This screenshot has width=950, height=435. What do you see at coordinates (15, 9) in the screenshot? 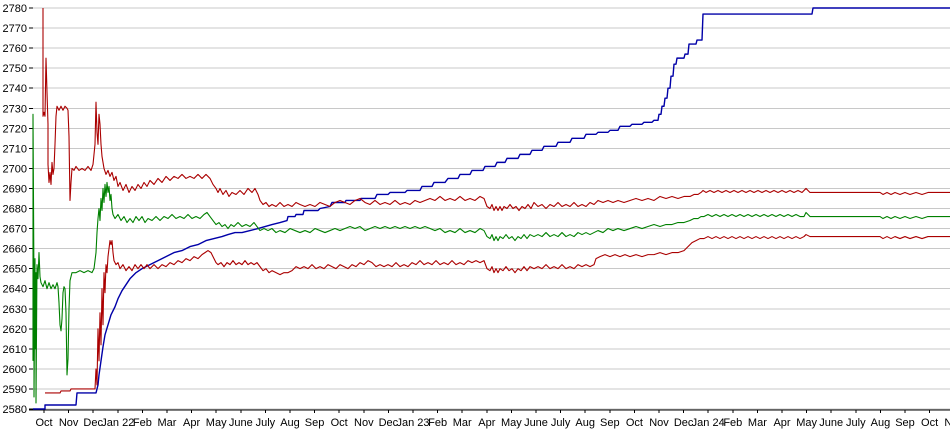
I see `y-axis-label: 2780` at bounding box center [15, 9].